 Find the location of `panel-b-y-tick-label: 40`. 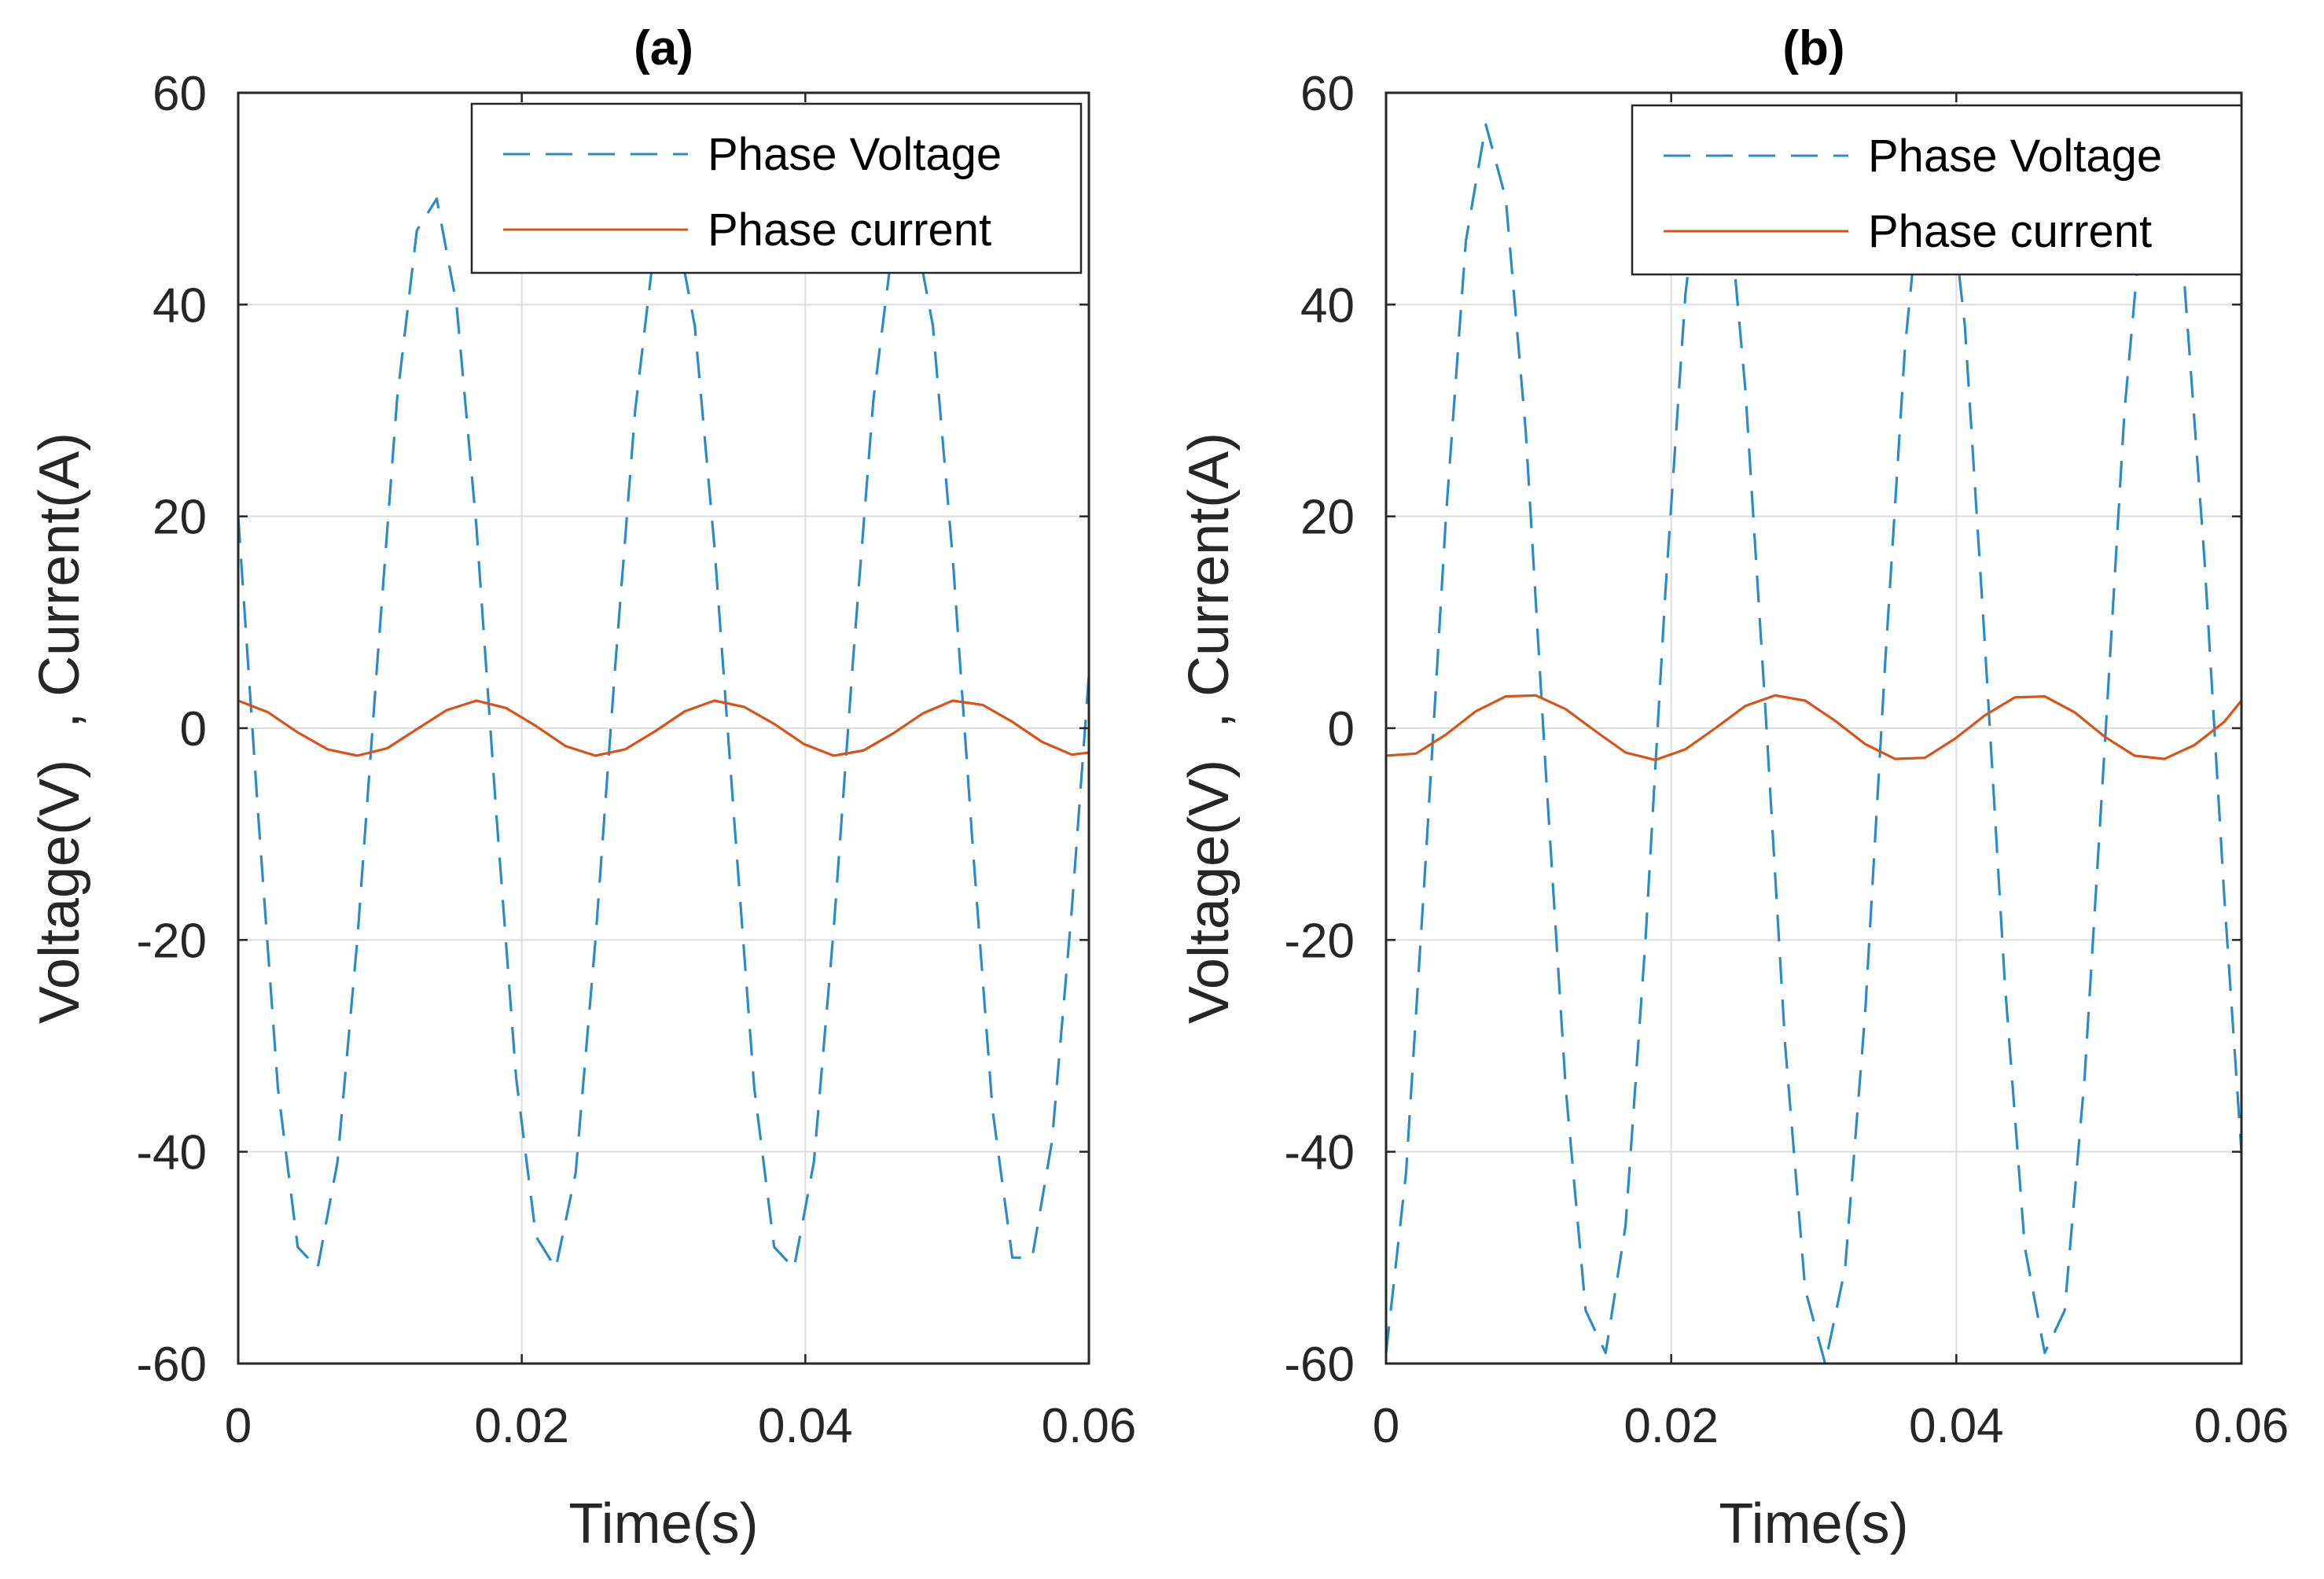

panel-b-y-tick-label: 40 is located at coordinates (1327, 305).